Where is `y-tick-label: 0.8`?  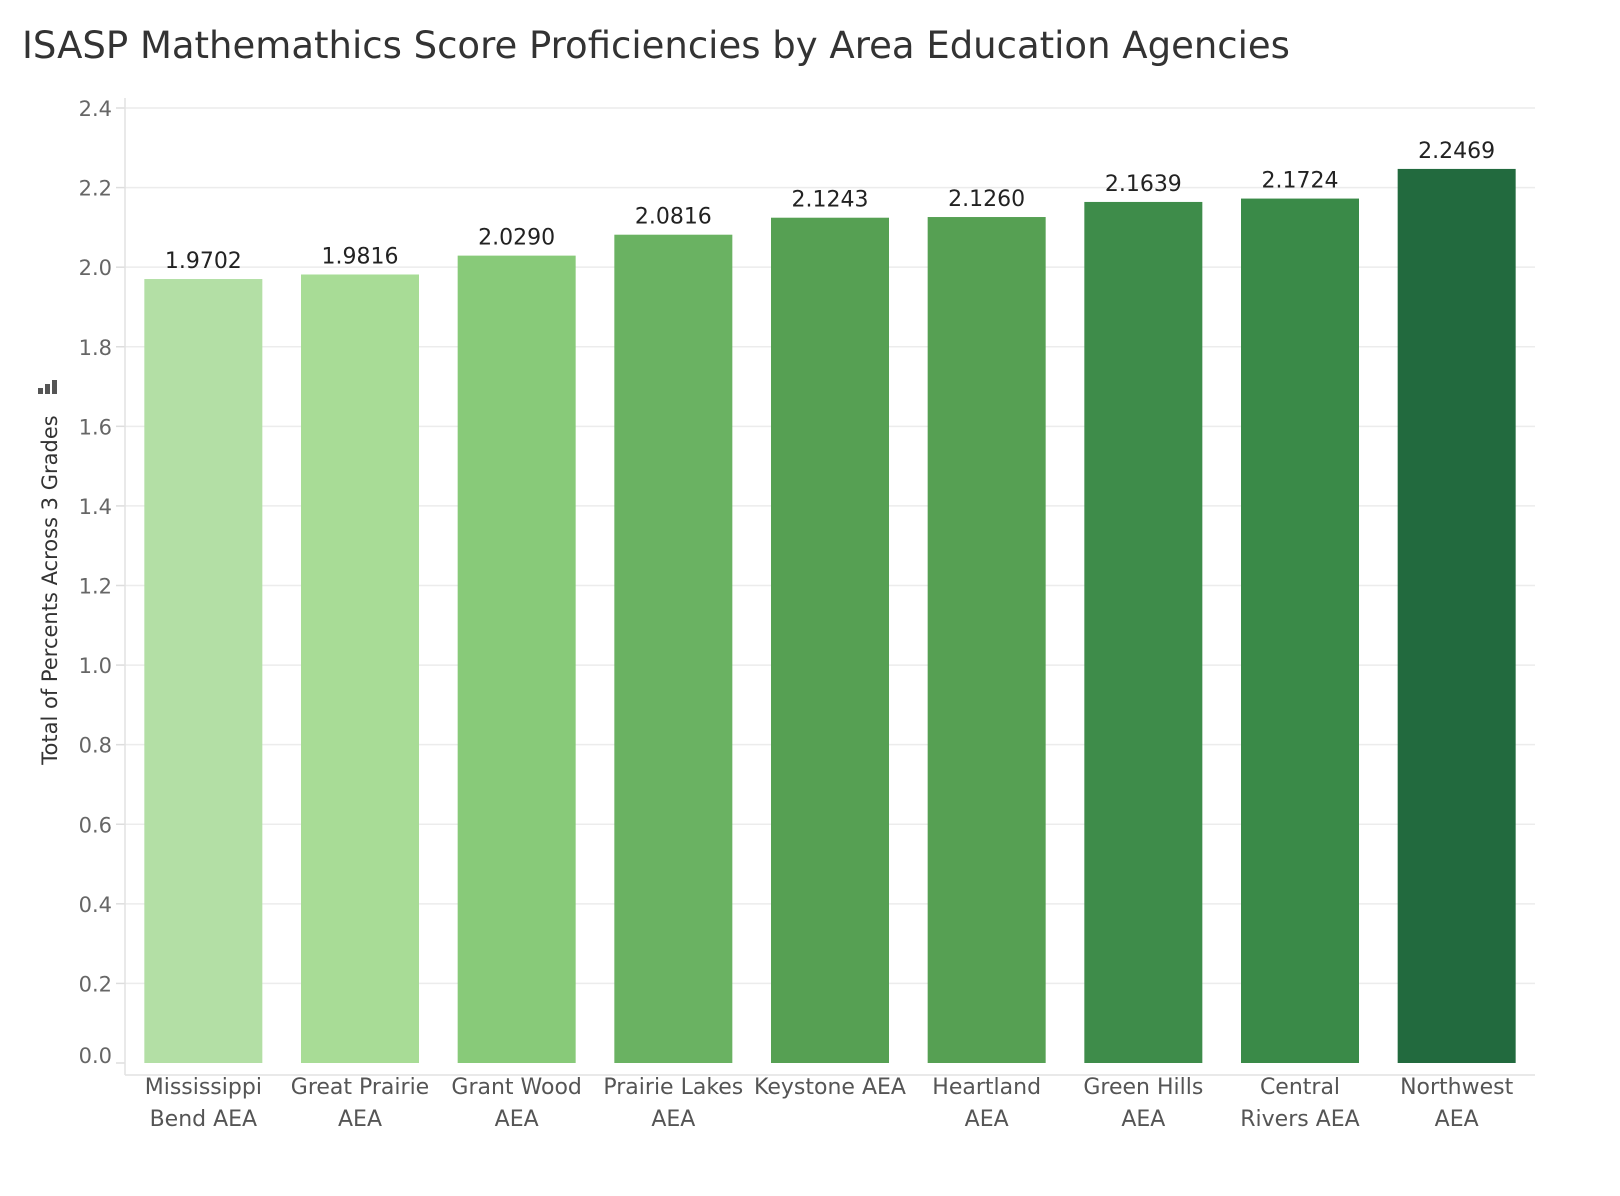
y-tick-label: 0.8 is located at coordinates (95, 746).